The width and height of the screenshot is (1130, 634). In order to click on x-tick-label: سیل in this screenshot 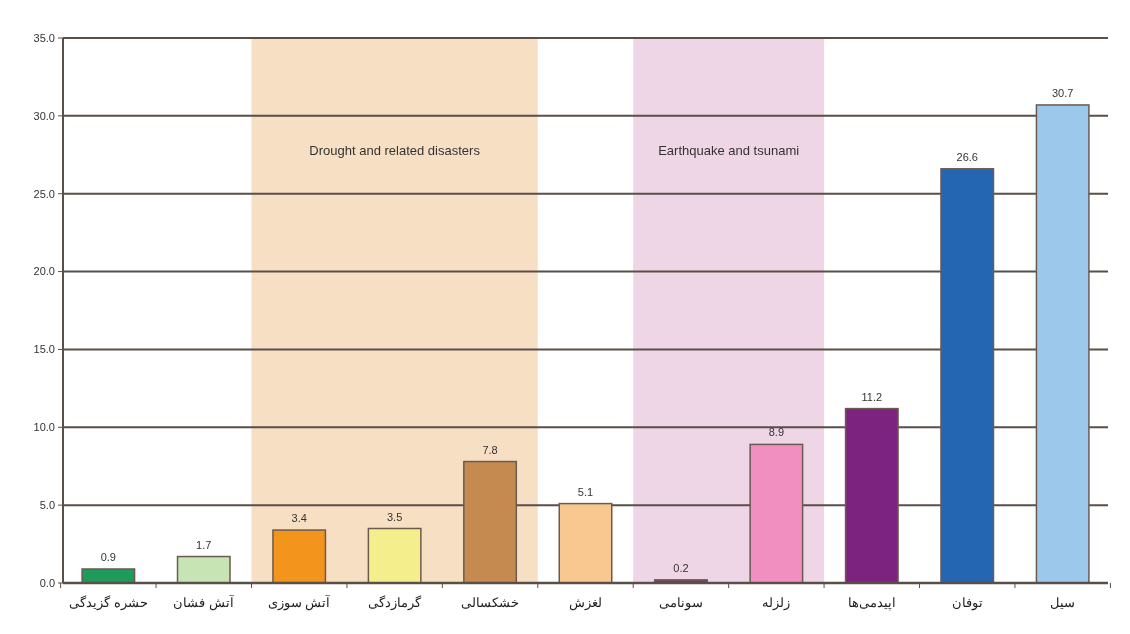, I will do `click(1063, 602)`.